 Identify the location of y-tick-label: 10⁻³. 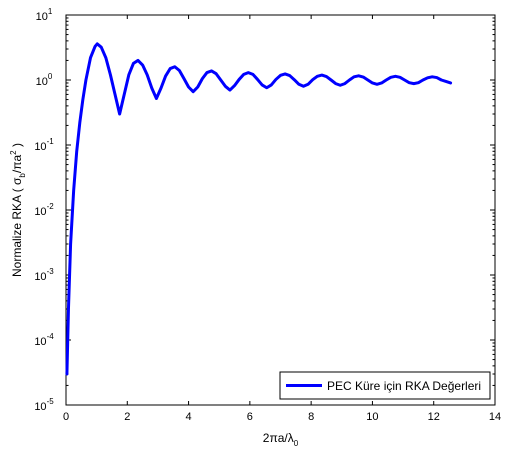
(44, 275).